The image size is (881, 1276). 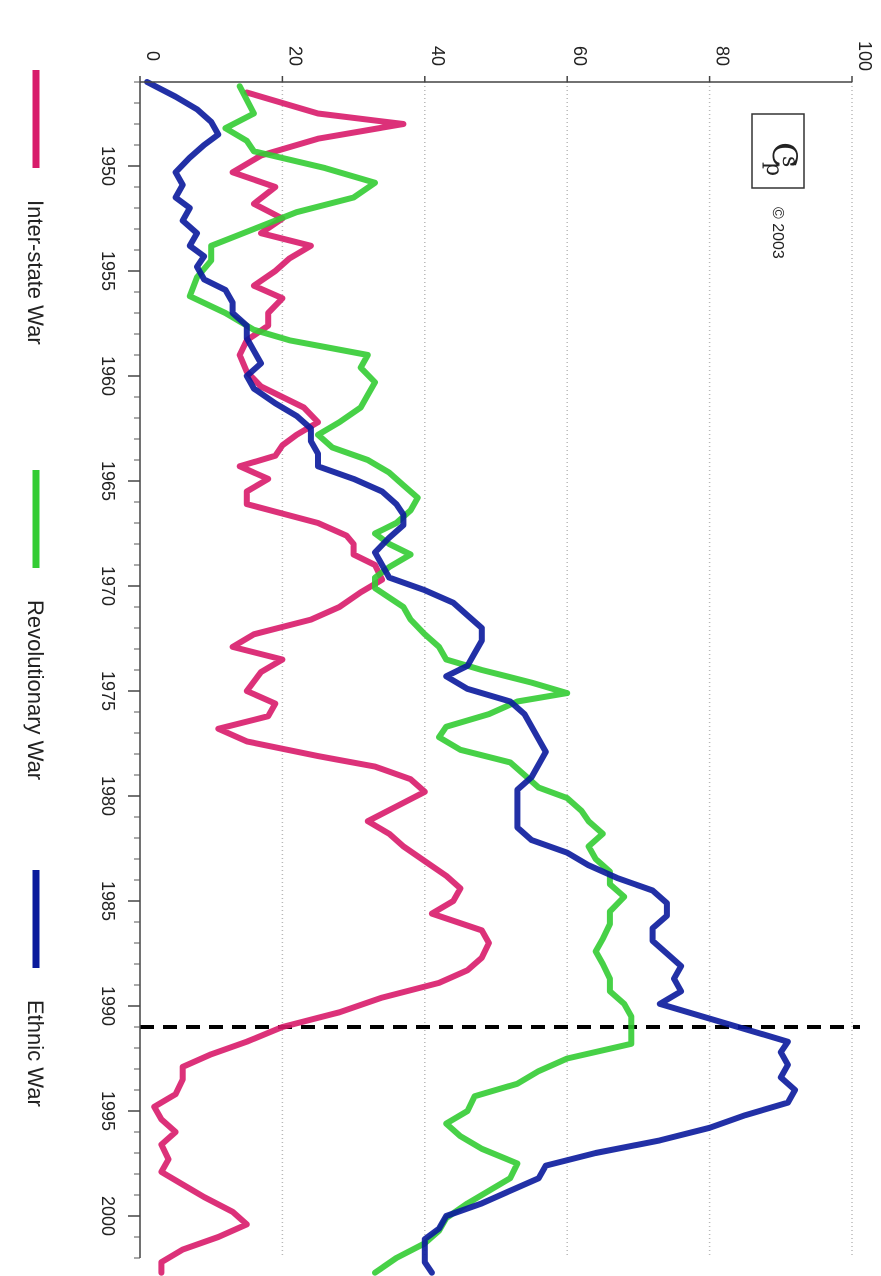 I want to click on y-tick-label: 0, so click(x=153, y=56).